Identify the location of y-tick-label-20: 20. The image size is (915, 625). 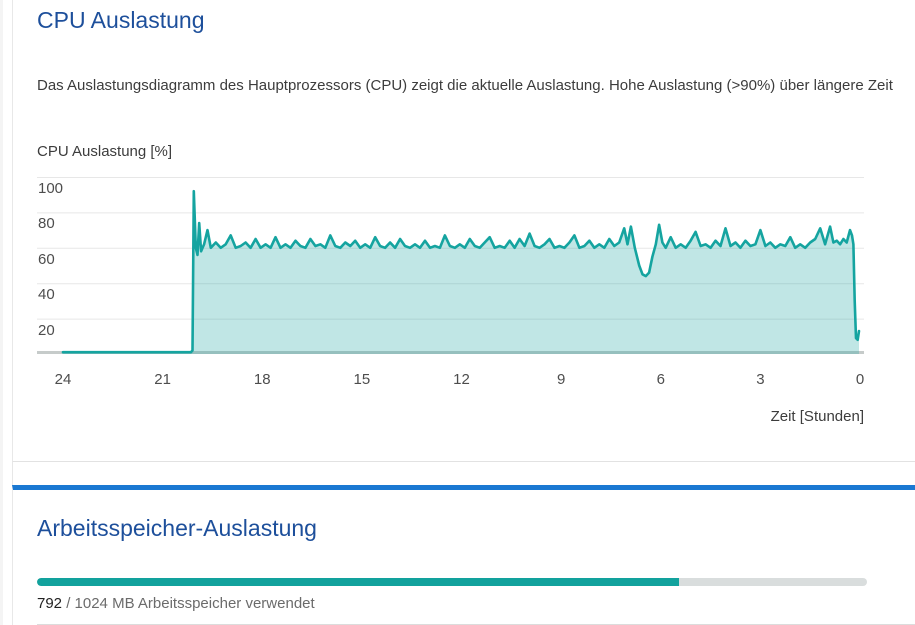
(46, 330).